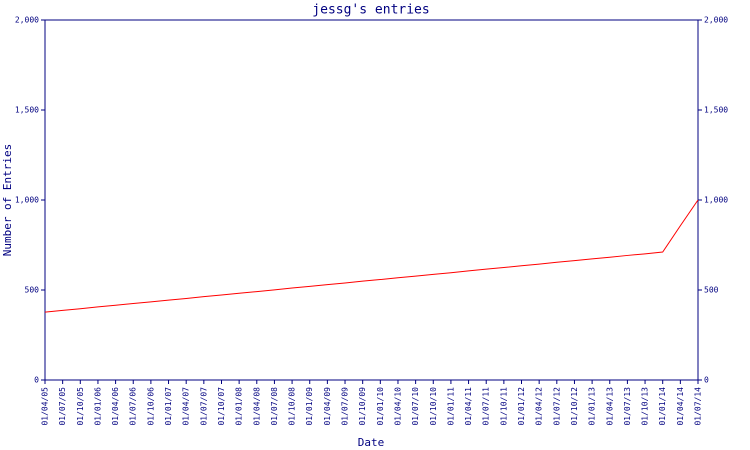  I want to click on y-tick-label: 500, so click(32, 290).